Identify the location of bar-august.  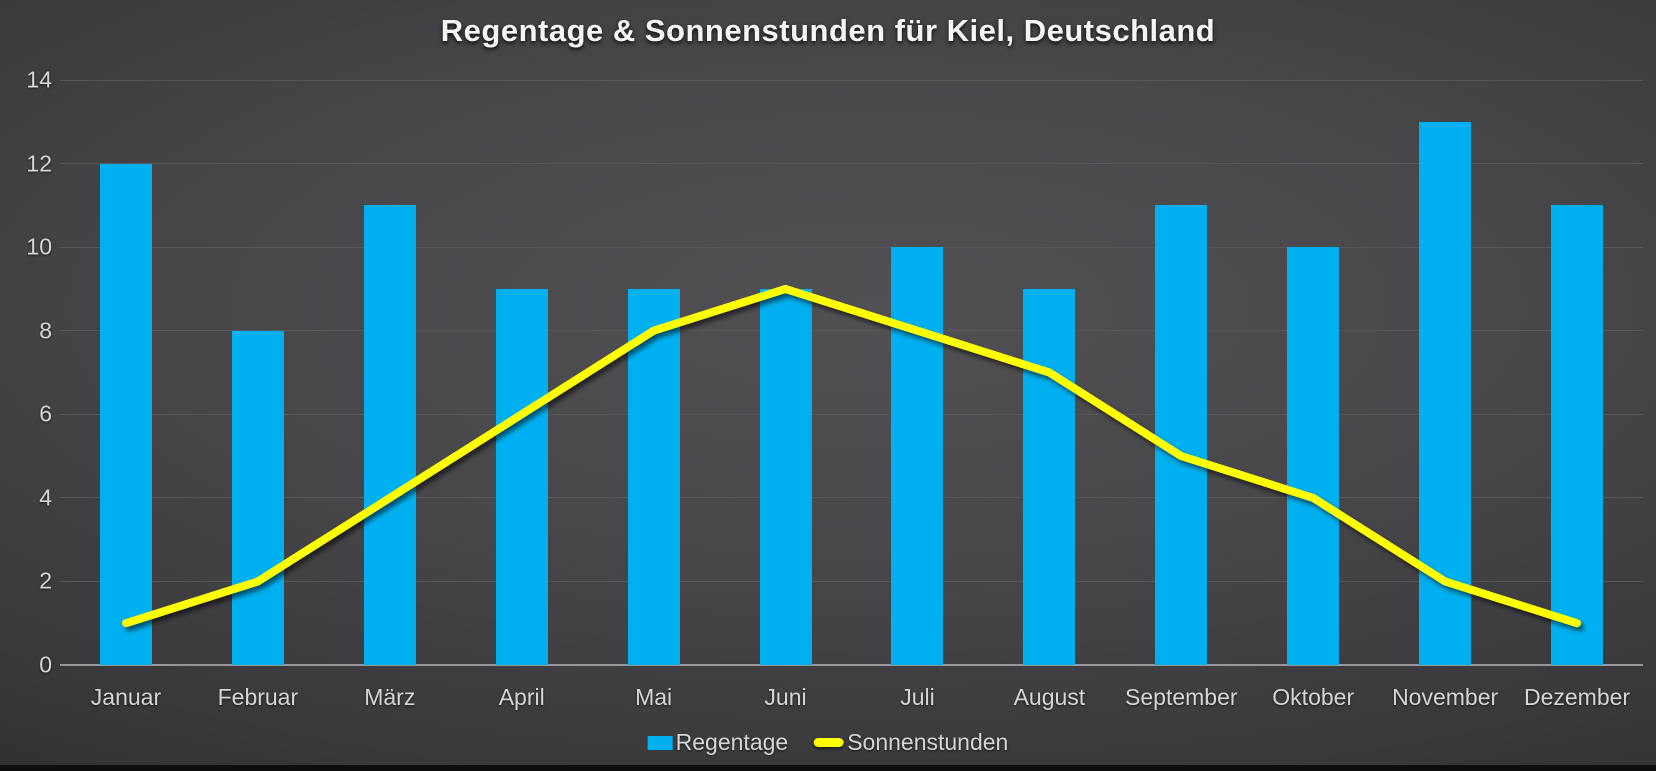
(1049, 476).